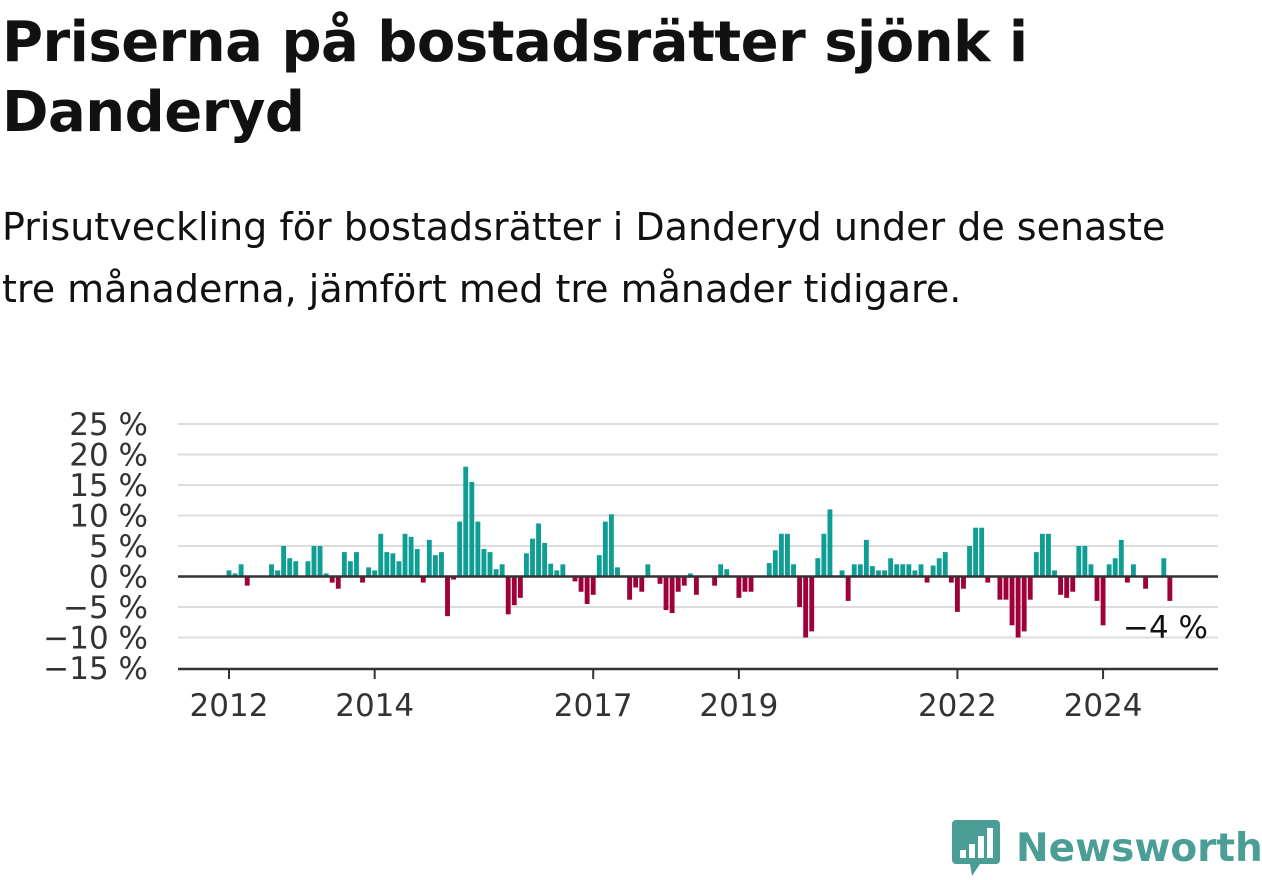 The height and width of the screenshot is (880, 1262). What do you see at coordinates (108, 456) in the screenshot?
I see `y-tick-label: 20 %` at bounding box center [108, 456].